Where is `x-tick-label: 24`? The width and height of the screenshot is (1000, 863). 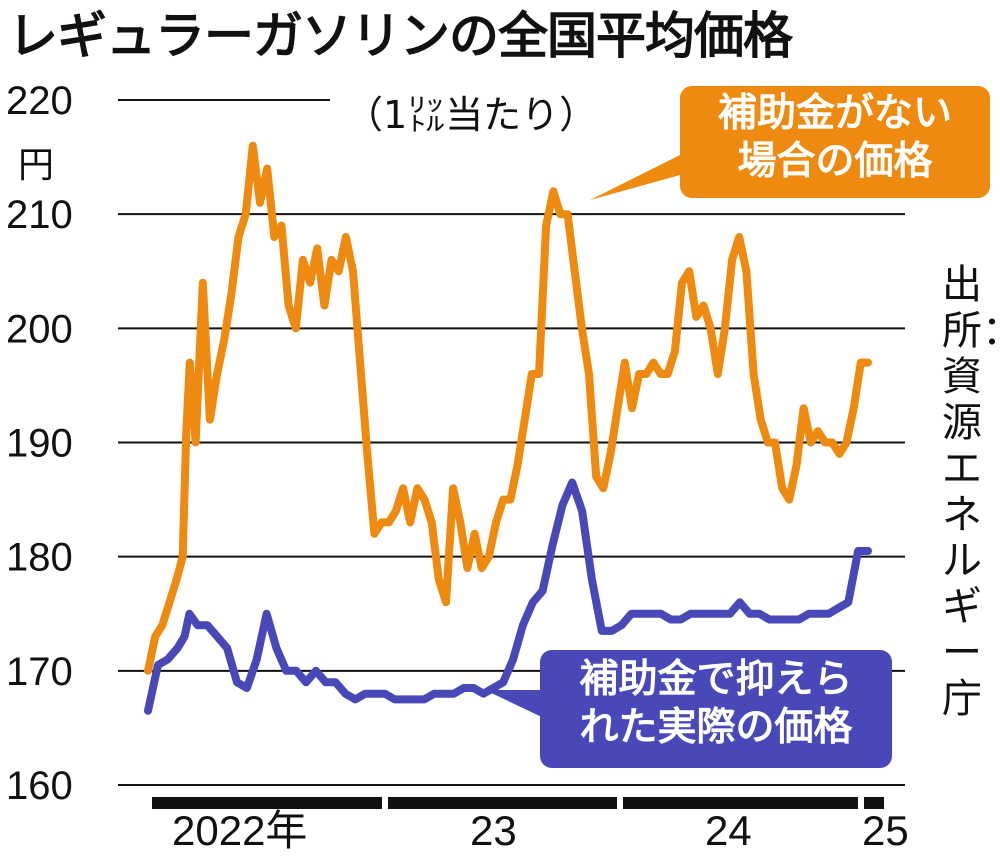
x-tick-label: 24 is located at coordinates (728, 830).